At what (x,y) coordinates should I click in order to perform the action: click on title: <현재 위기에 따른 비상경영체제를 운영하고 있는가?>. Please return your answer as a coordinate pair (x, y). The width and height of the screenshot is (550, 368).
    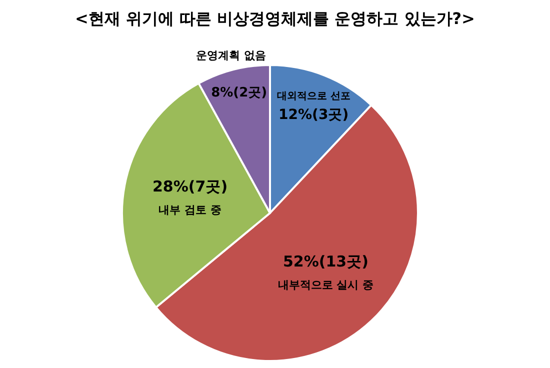
    Looking at the image, I should click on (275, 18).